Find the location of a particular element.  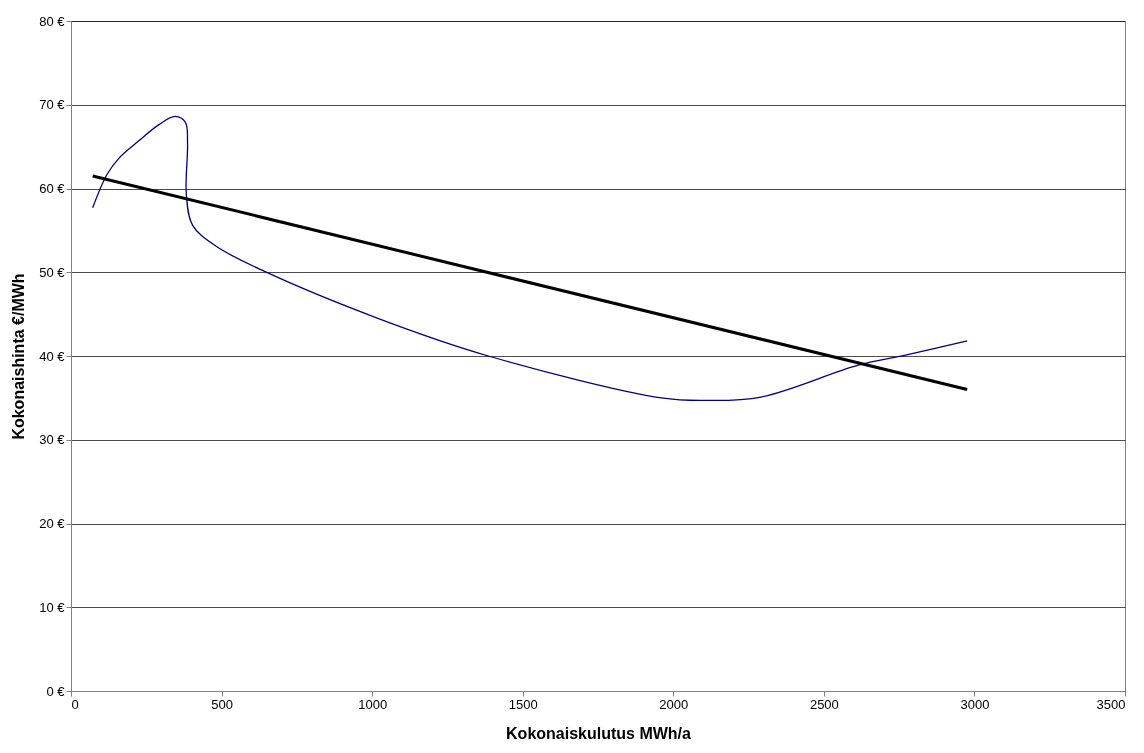

y-tick-label: 30 € is located at coordinates (52, 440).